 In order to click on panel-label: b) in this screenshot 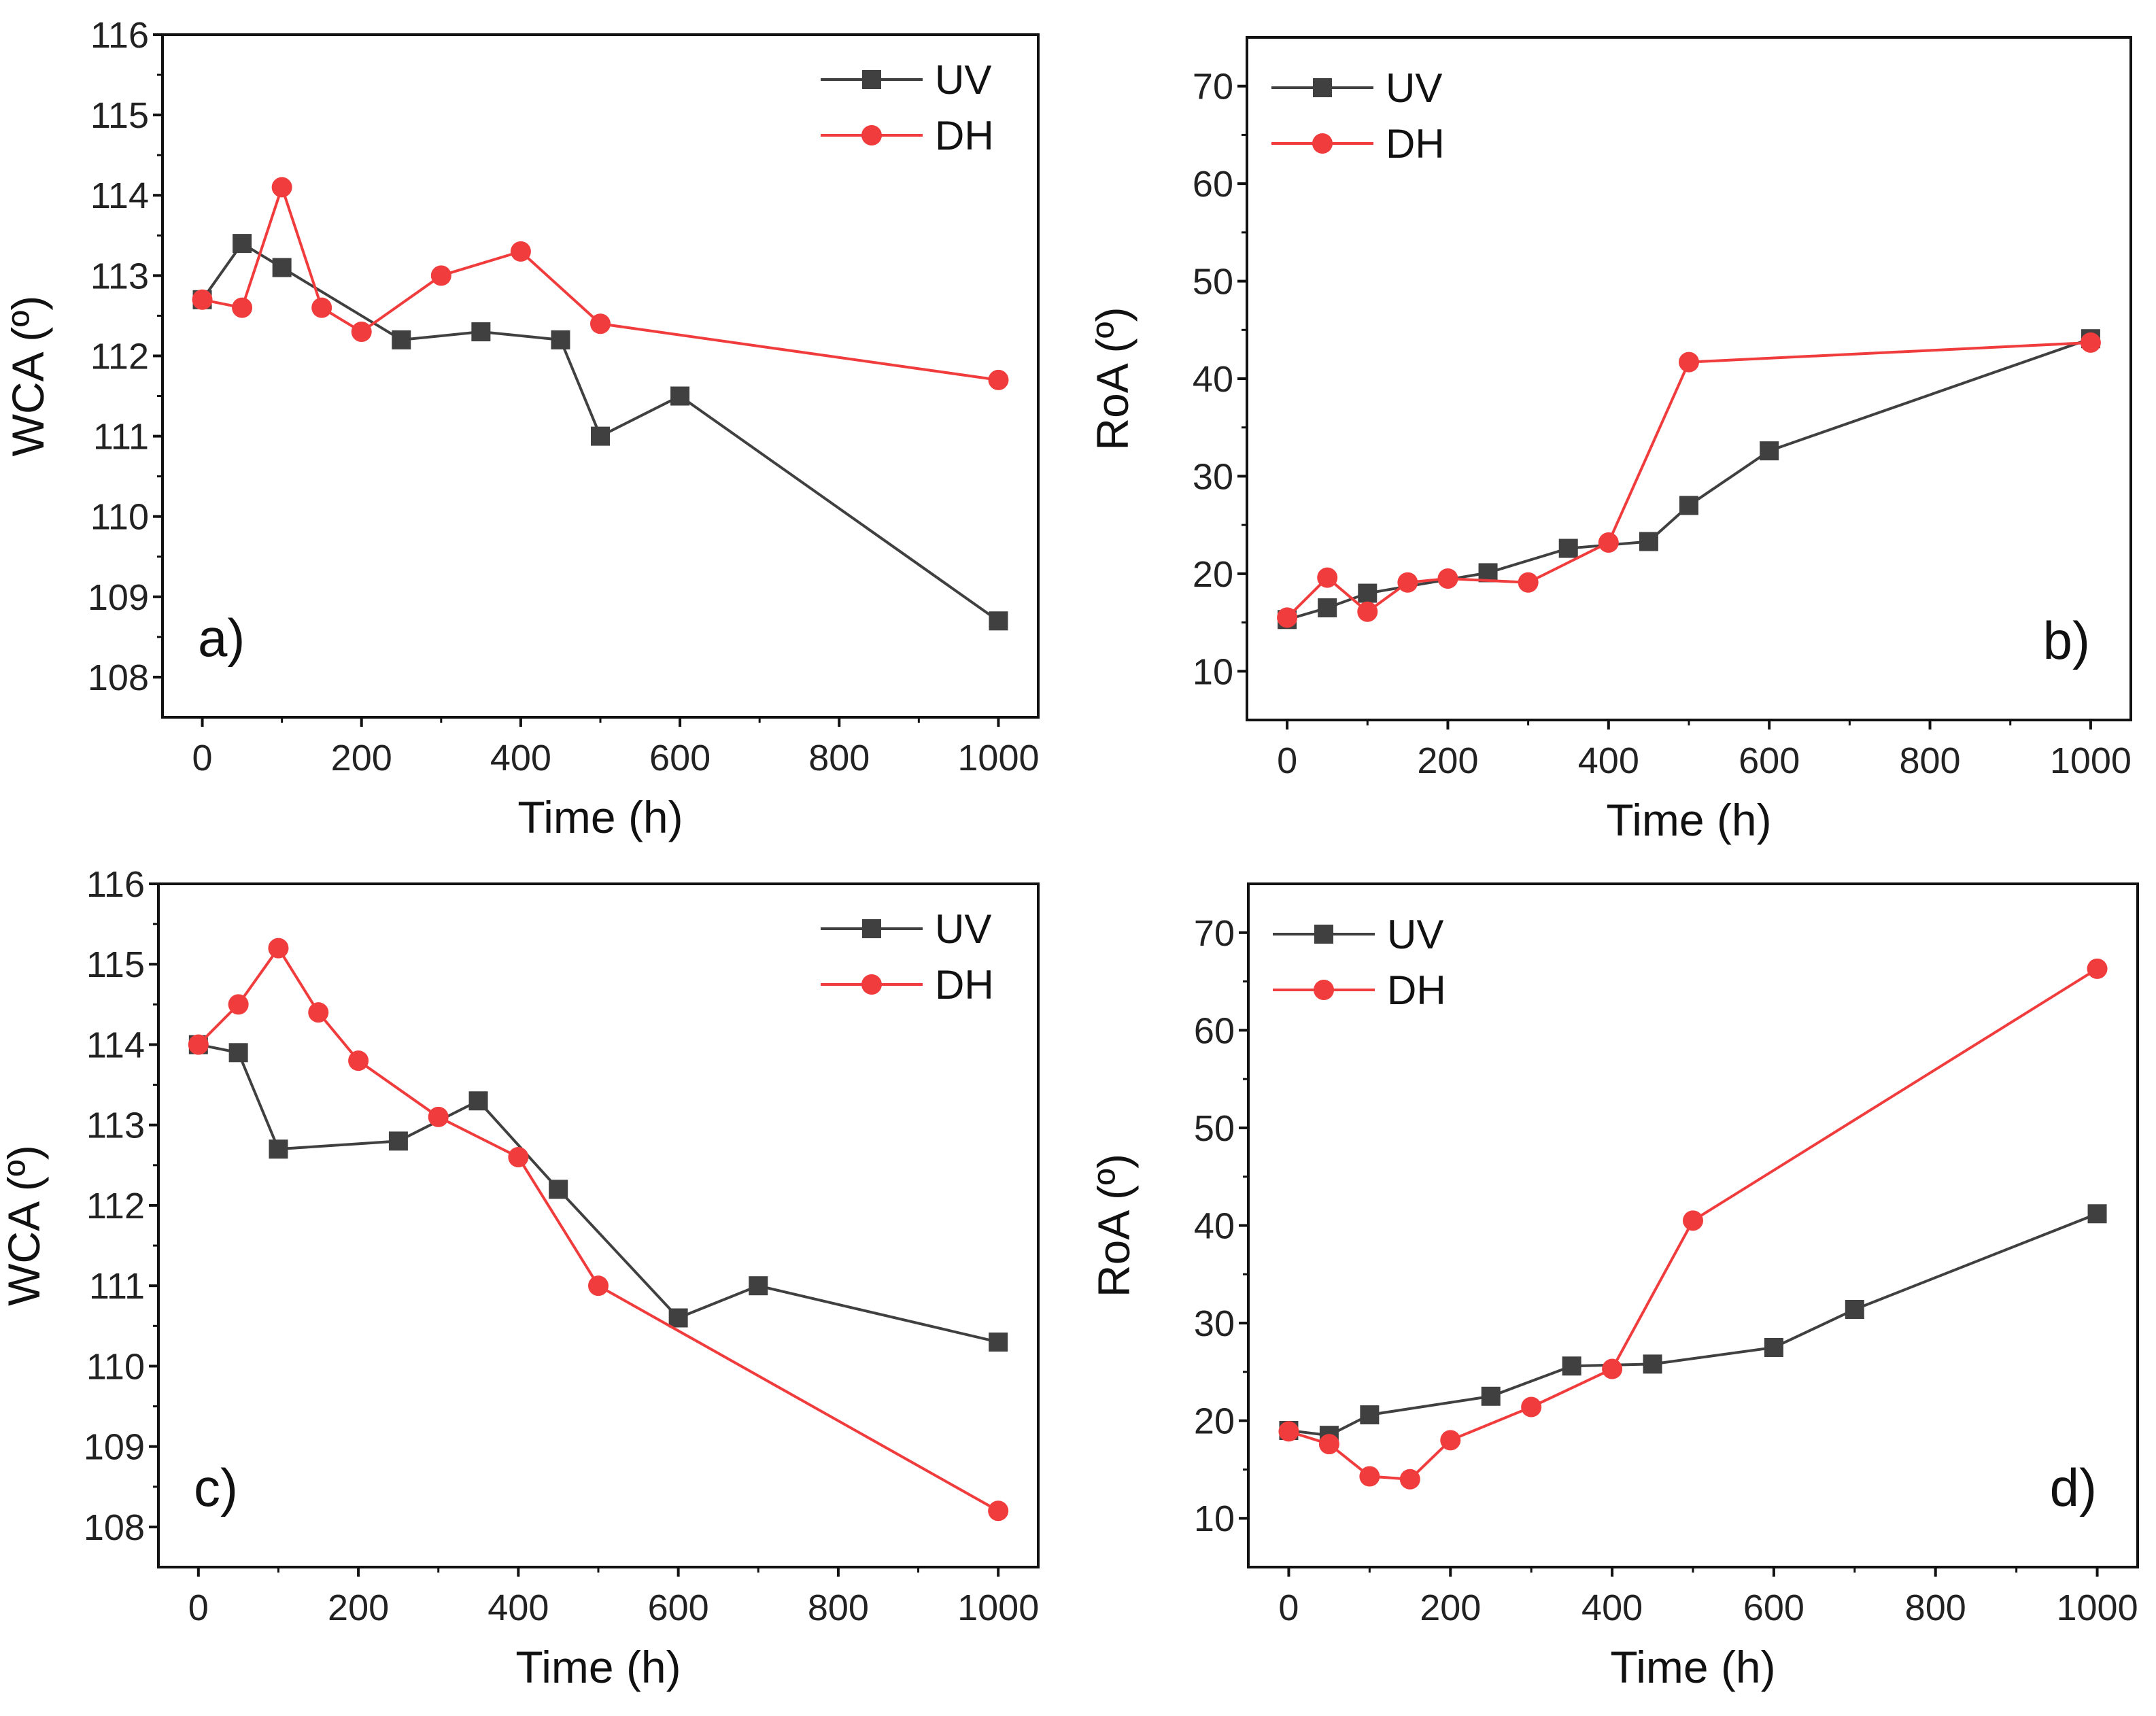, I will do `click(2066, 640)`.